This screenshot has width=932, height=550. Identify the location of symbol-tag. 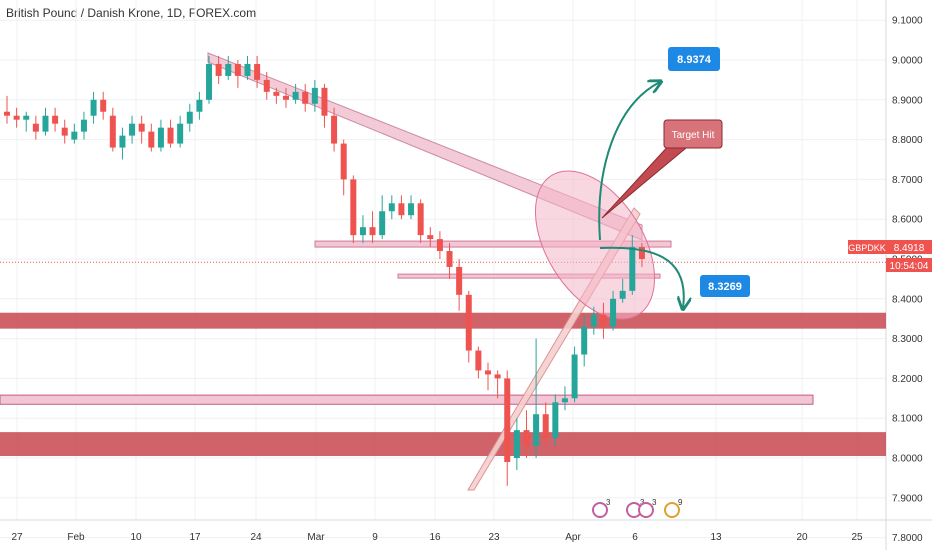
(867, 247).